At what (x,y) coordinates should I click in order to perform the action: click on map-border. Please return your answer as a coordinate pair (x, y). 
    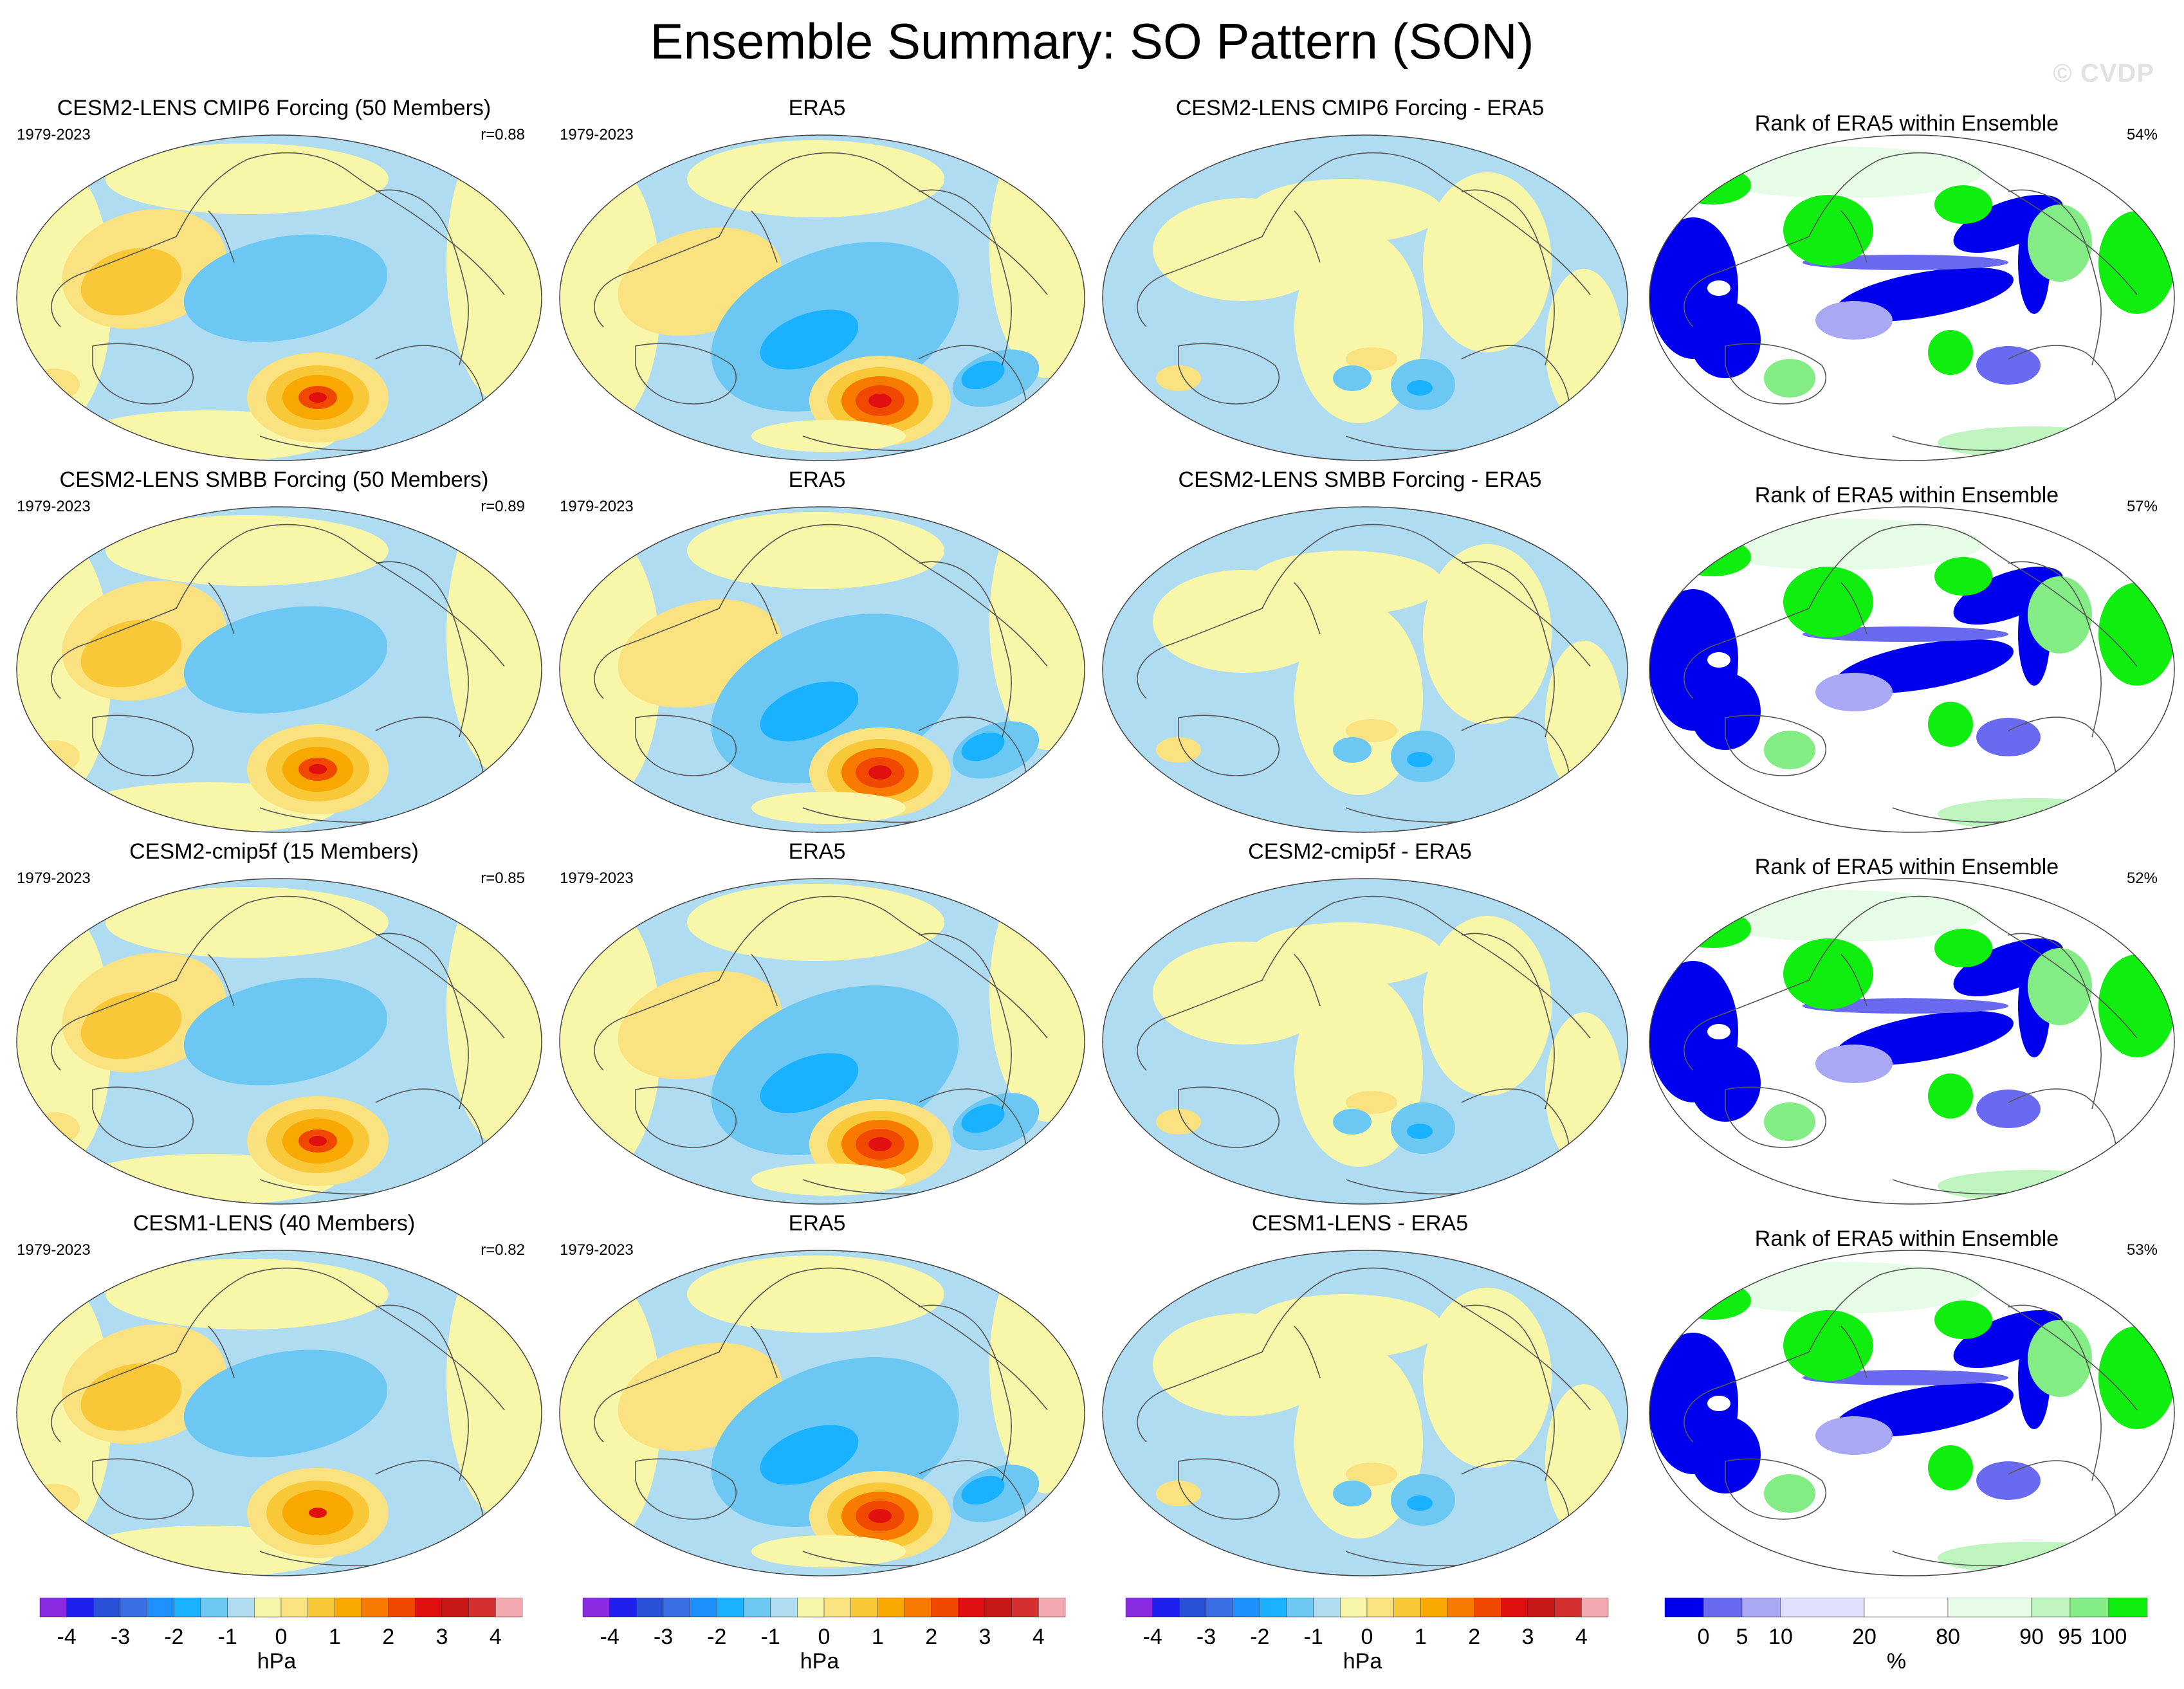
    Looking at the image, I should click on (1912, 297).